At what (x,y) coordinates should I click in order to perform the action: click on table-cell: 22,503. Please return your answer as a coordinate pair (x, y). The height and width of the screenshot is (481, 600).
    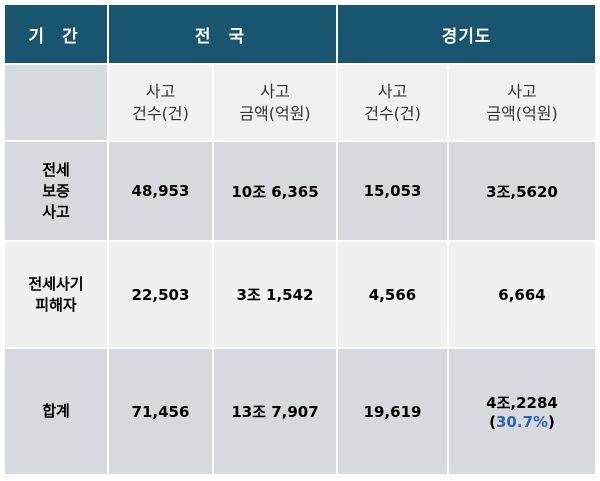
    Looking at the image, I should click on (160, 294).